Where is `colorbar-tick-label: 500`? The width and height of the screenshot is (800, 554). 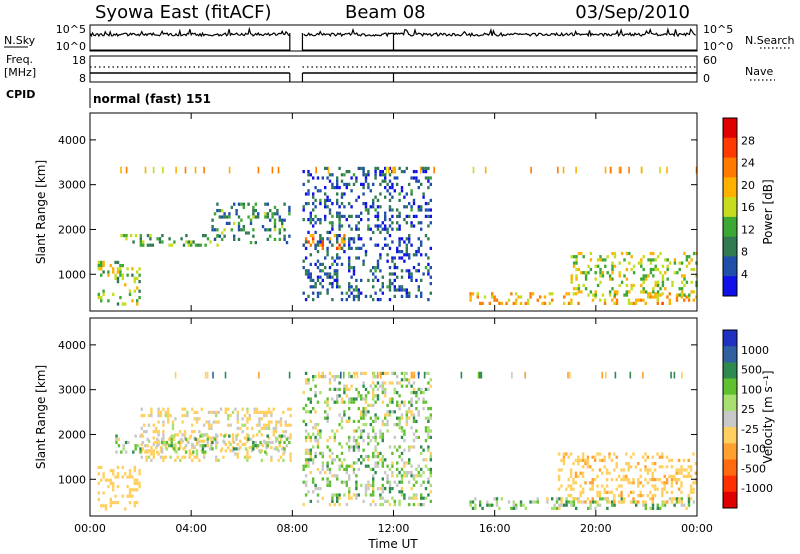 colorbar-tick-label: 500 is located at coordinates (751, 370).